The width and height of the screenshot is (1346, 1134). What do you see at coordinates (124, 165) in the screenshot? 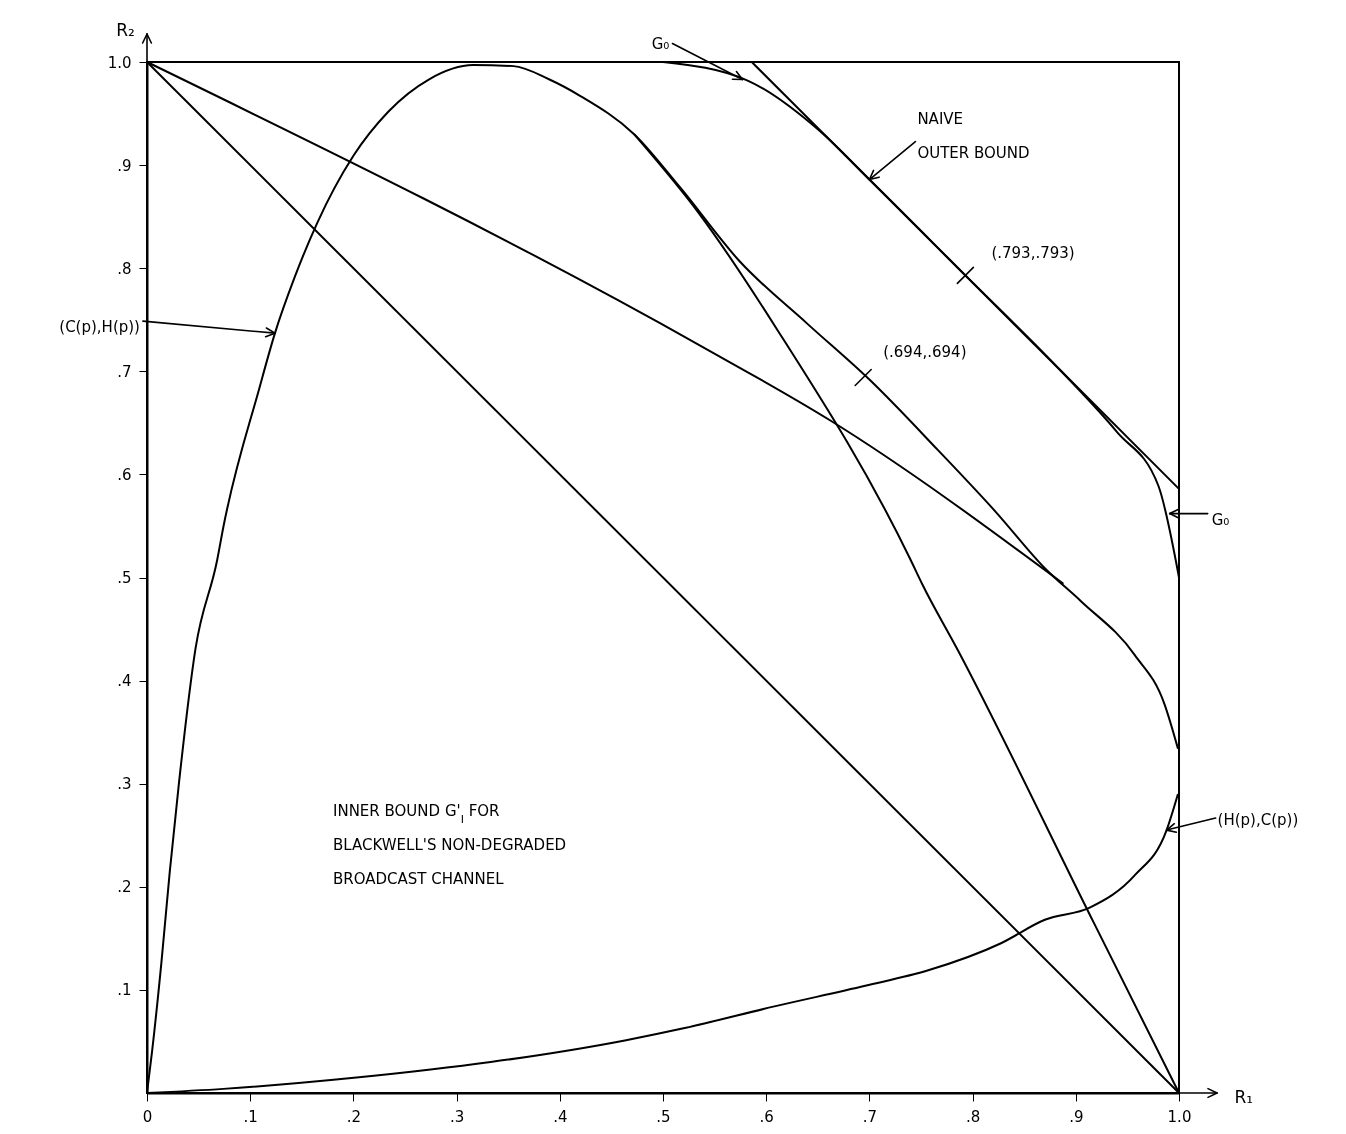
I see `y-tick-label: .9` at bounding box center [124, 165].